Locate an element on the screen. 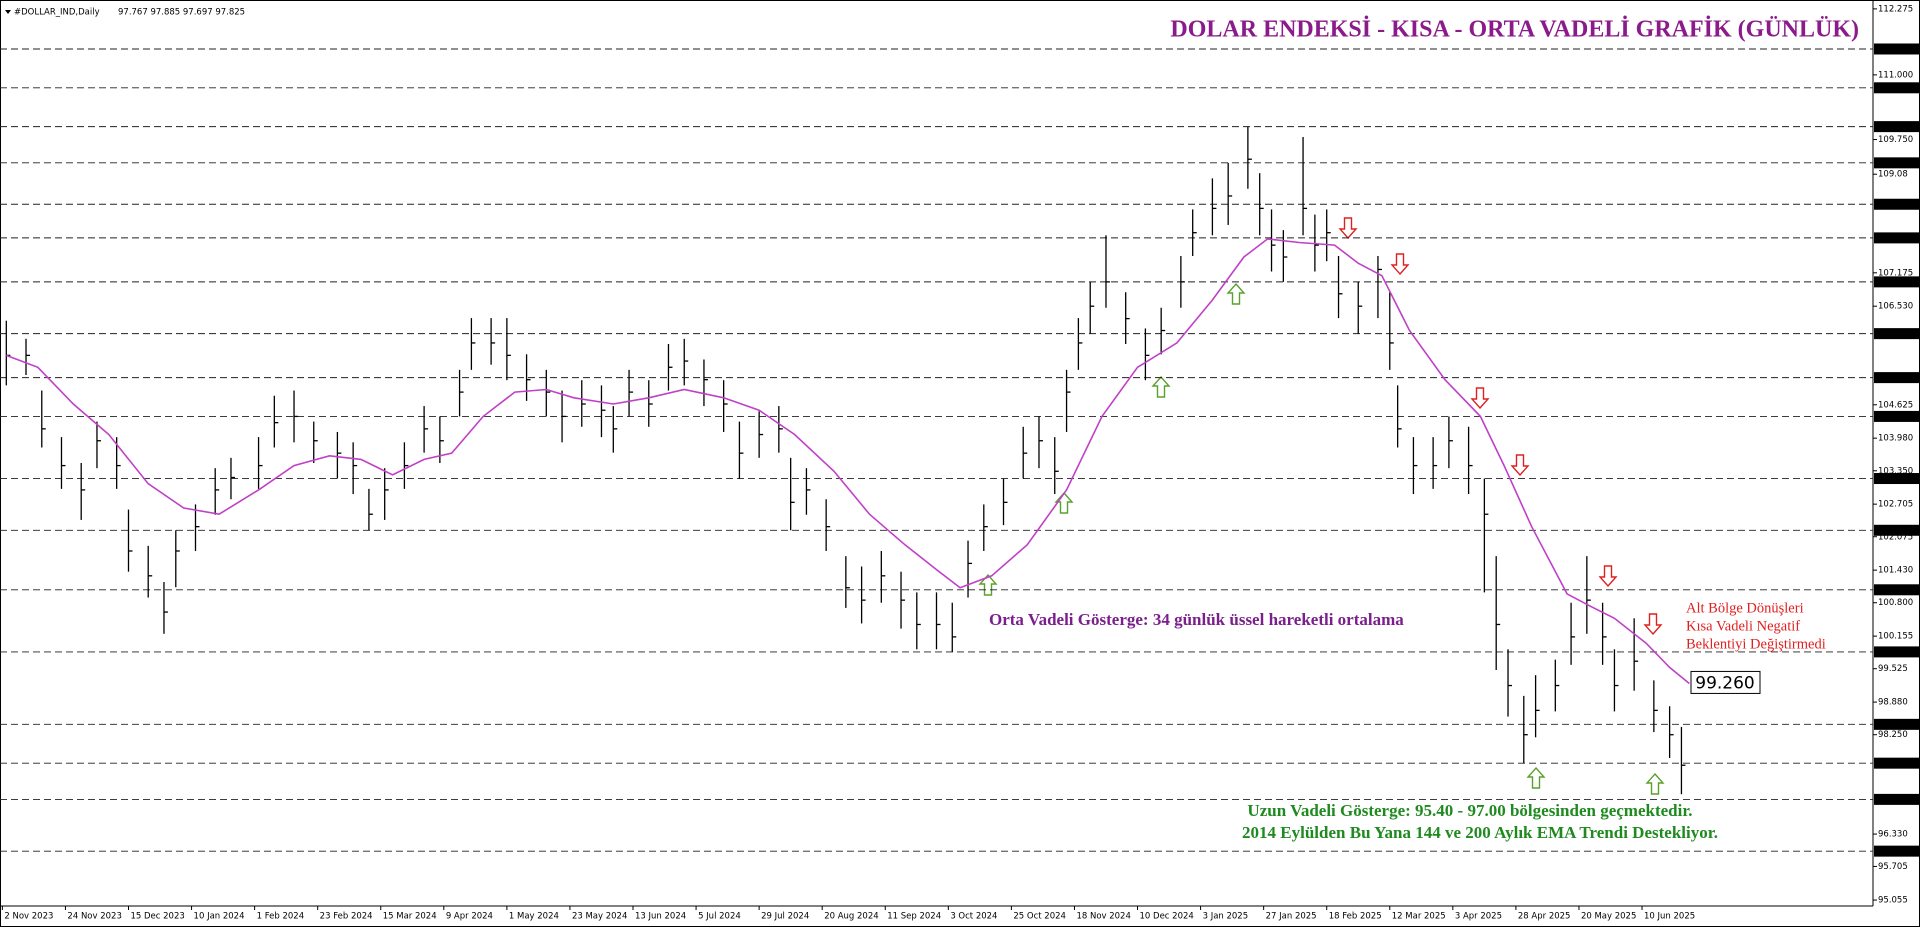  ema-value-label: 99.260 is located at coordinates (1724, 683).